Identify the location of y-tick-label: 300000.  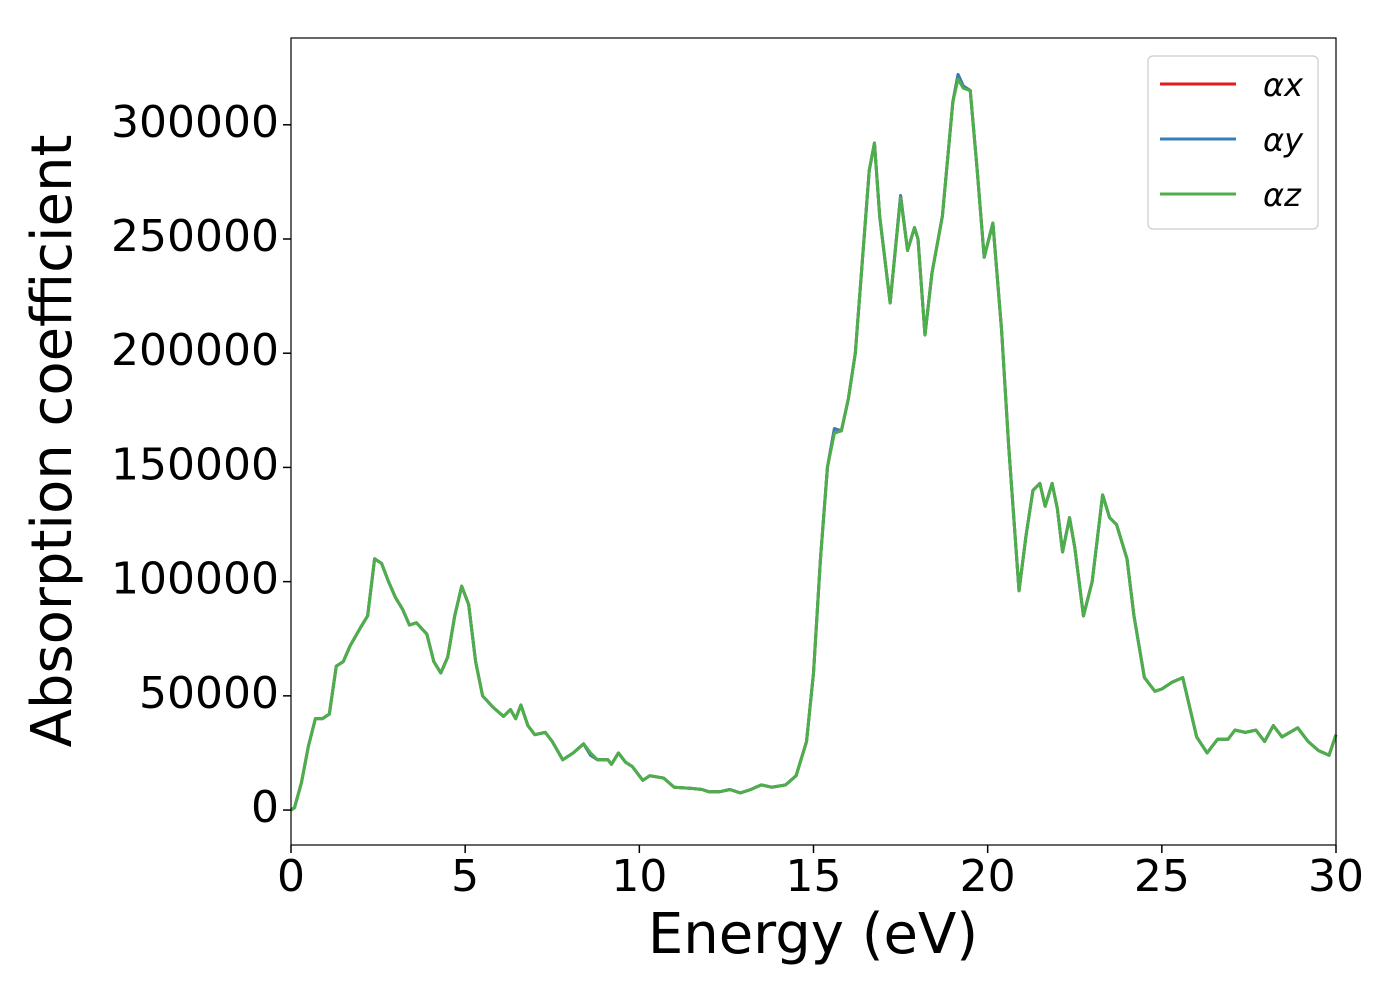
(195, 122).